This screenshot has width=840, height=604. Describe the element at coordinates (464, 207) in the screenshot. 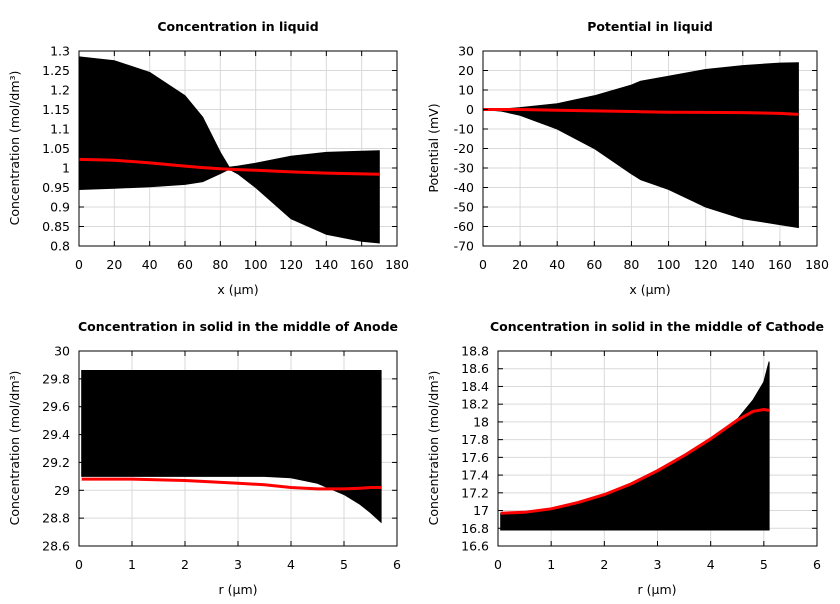

I see `y-tick-label: -50` at that location.